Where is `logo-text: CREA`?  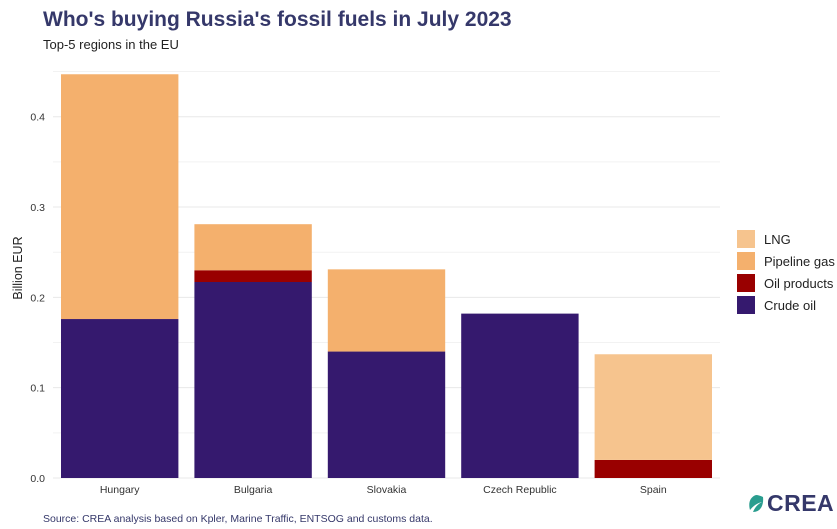
logo-text: CREA is located at coordinates (801, 503).